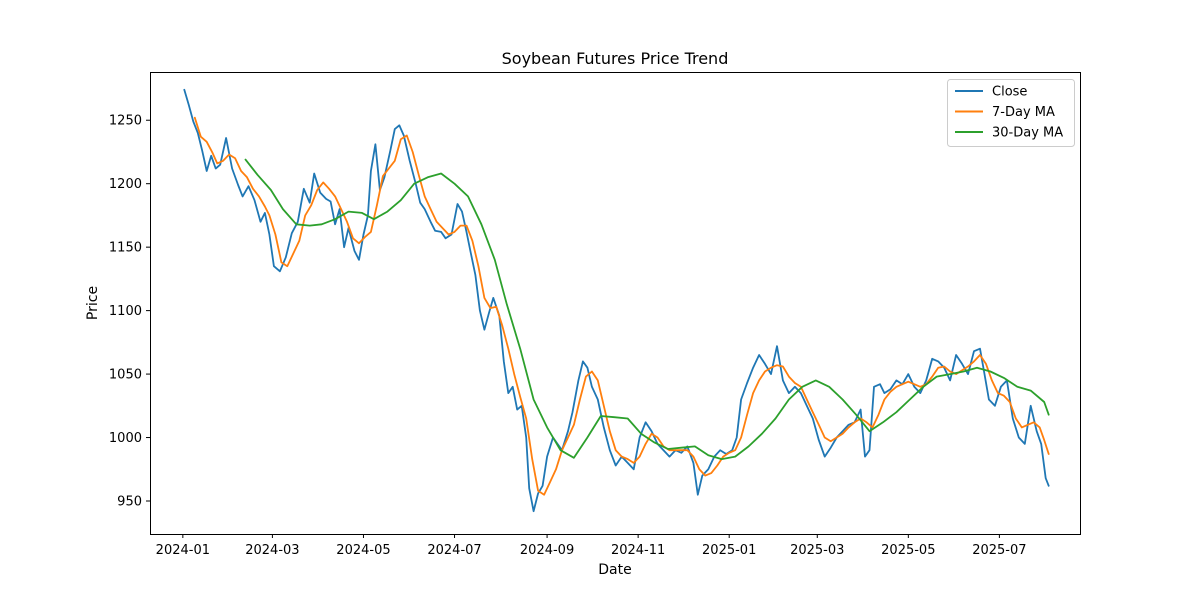 Image resolution: width=1200 pixels, height=600 pixels. Describe the element at coordinates (125, 311) in the screenshot. I see `y-tick-label: 1100` at that location.